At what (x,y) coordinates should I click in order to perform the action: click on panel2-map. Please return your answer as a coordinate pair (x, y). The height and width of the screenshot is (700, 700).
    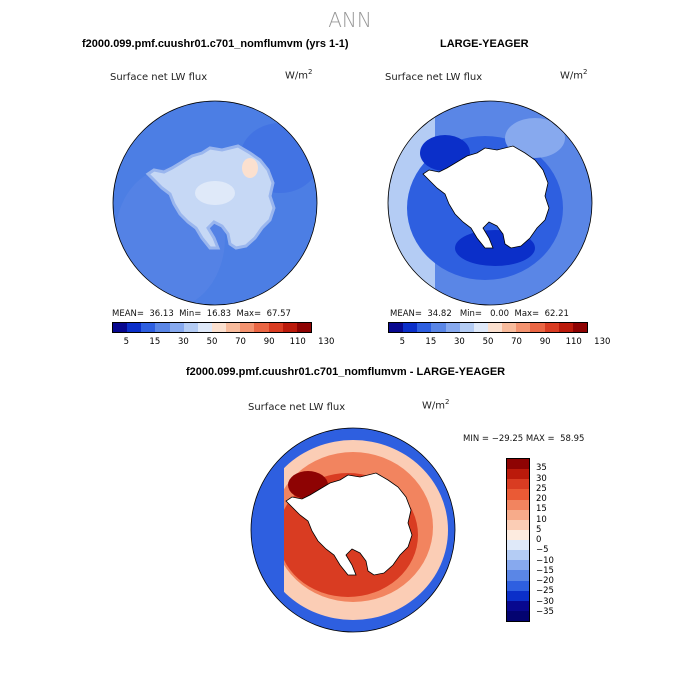
    Looking at the image, I should click on (490, 203).